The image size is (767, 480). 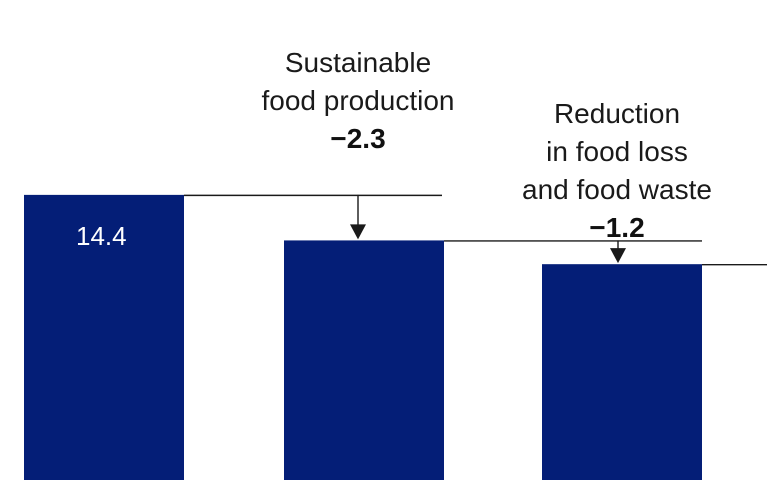 What do you see at coordinates (616, 227) in the screenshot?
I see `step-delta-label: −1.2` at bounding box center [616, 227].